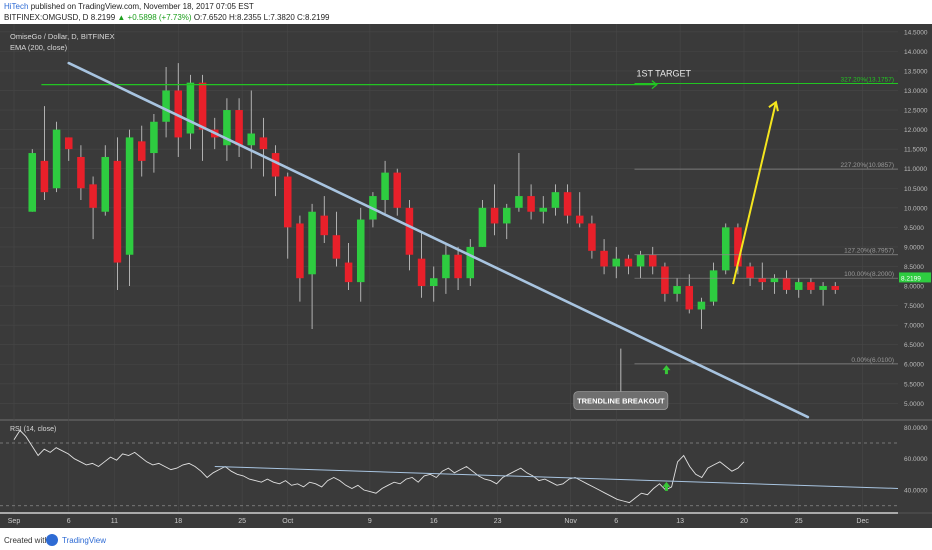 This screenshot has height=550, width=932. I want to click on rsi-up-arrow-icon, so click(666, 486).